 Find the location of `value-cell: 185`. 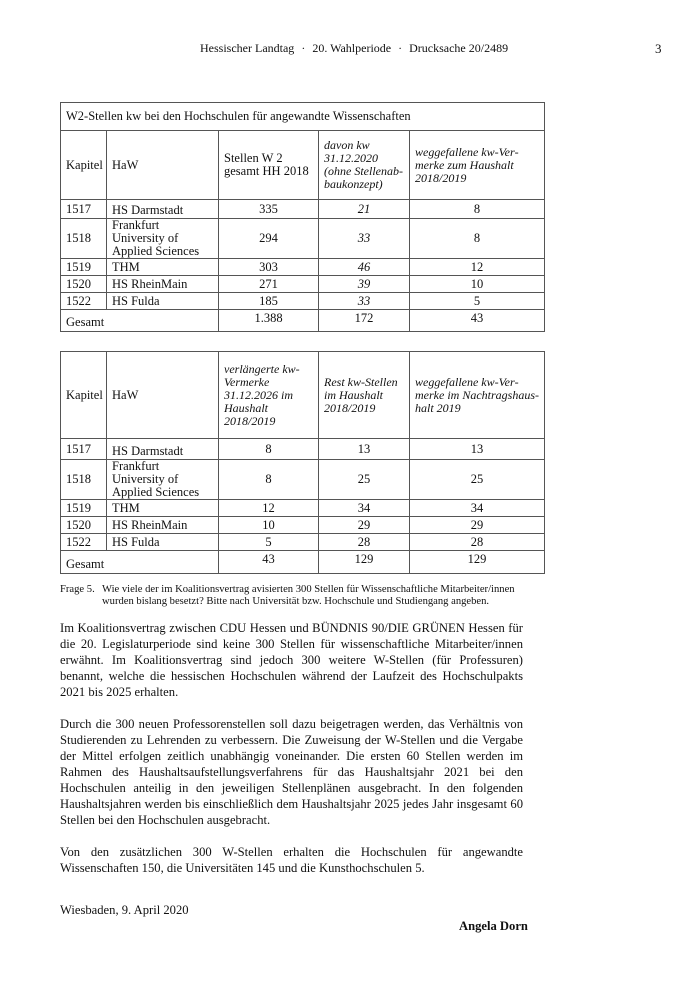

value-cell: 185 is located at coordinates (268, 301).